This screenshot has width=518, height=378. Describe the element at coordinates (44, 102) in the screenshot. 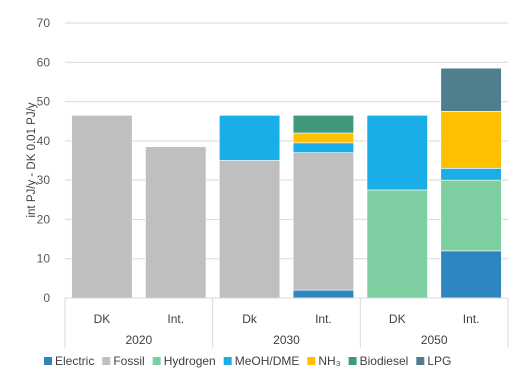

I see `y-tick-label: 50` at that location.